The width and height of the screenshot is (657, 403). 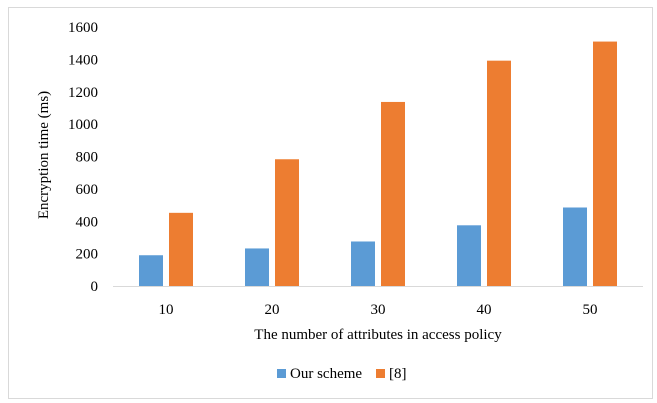 I want to click on x-tick-label: 40, so click(x=484, y=310).